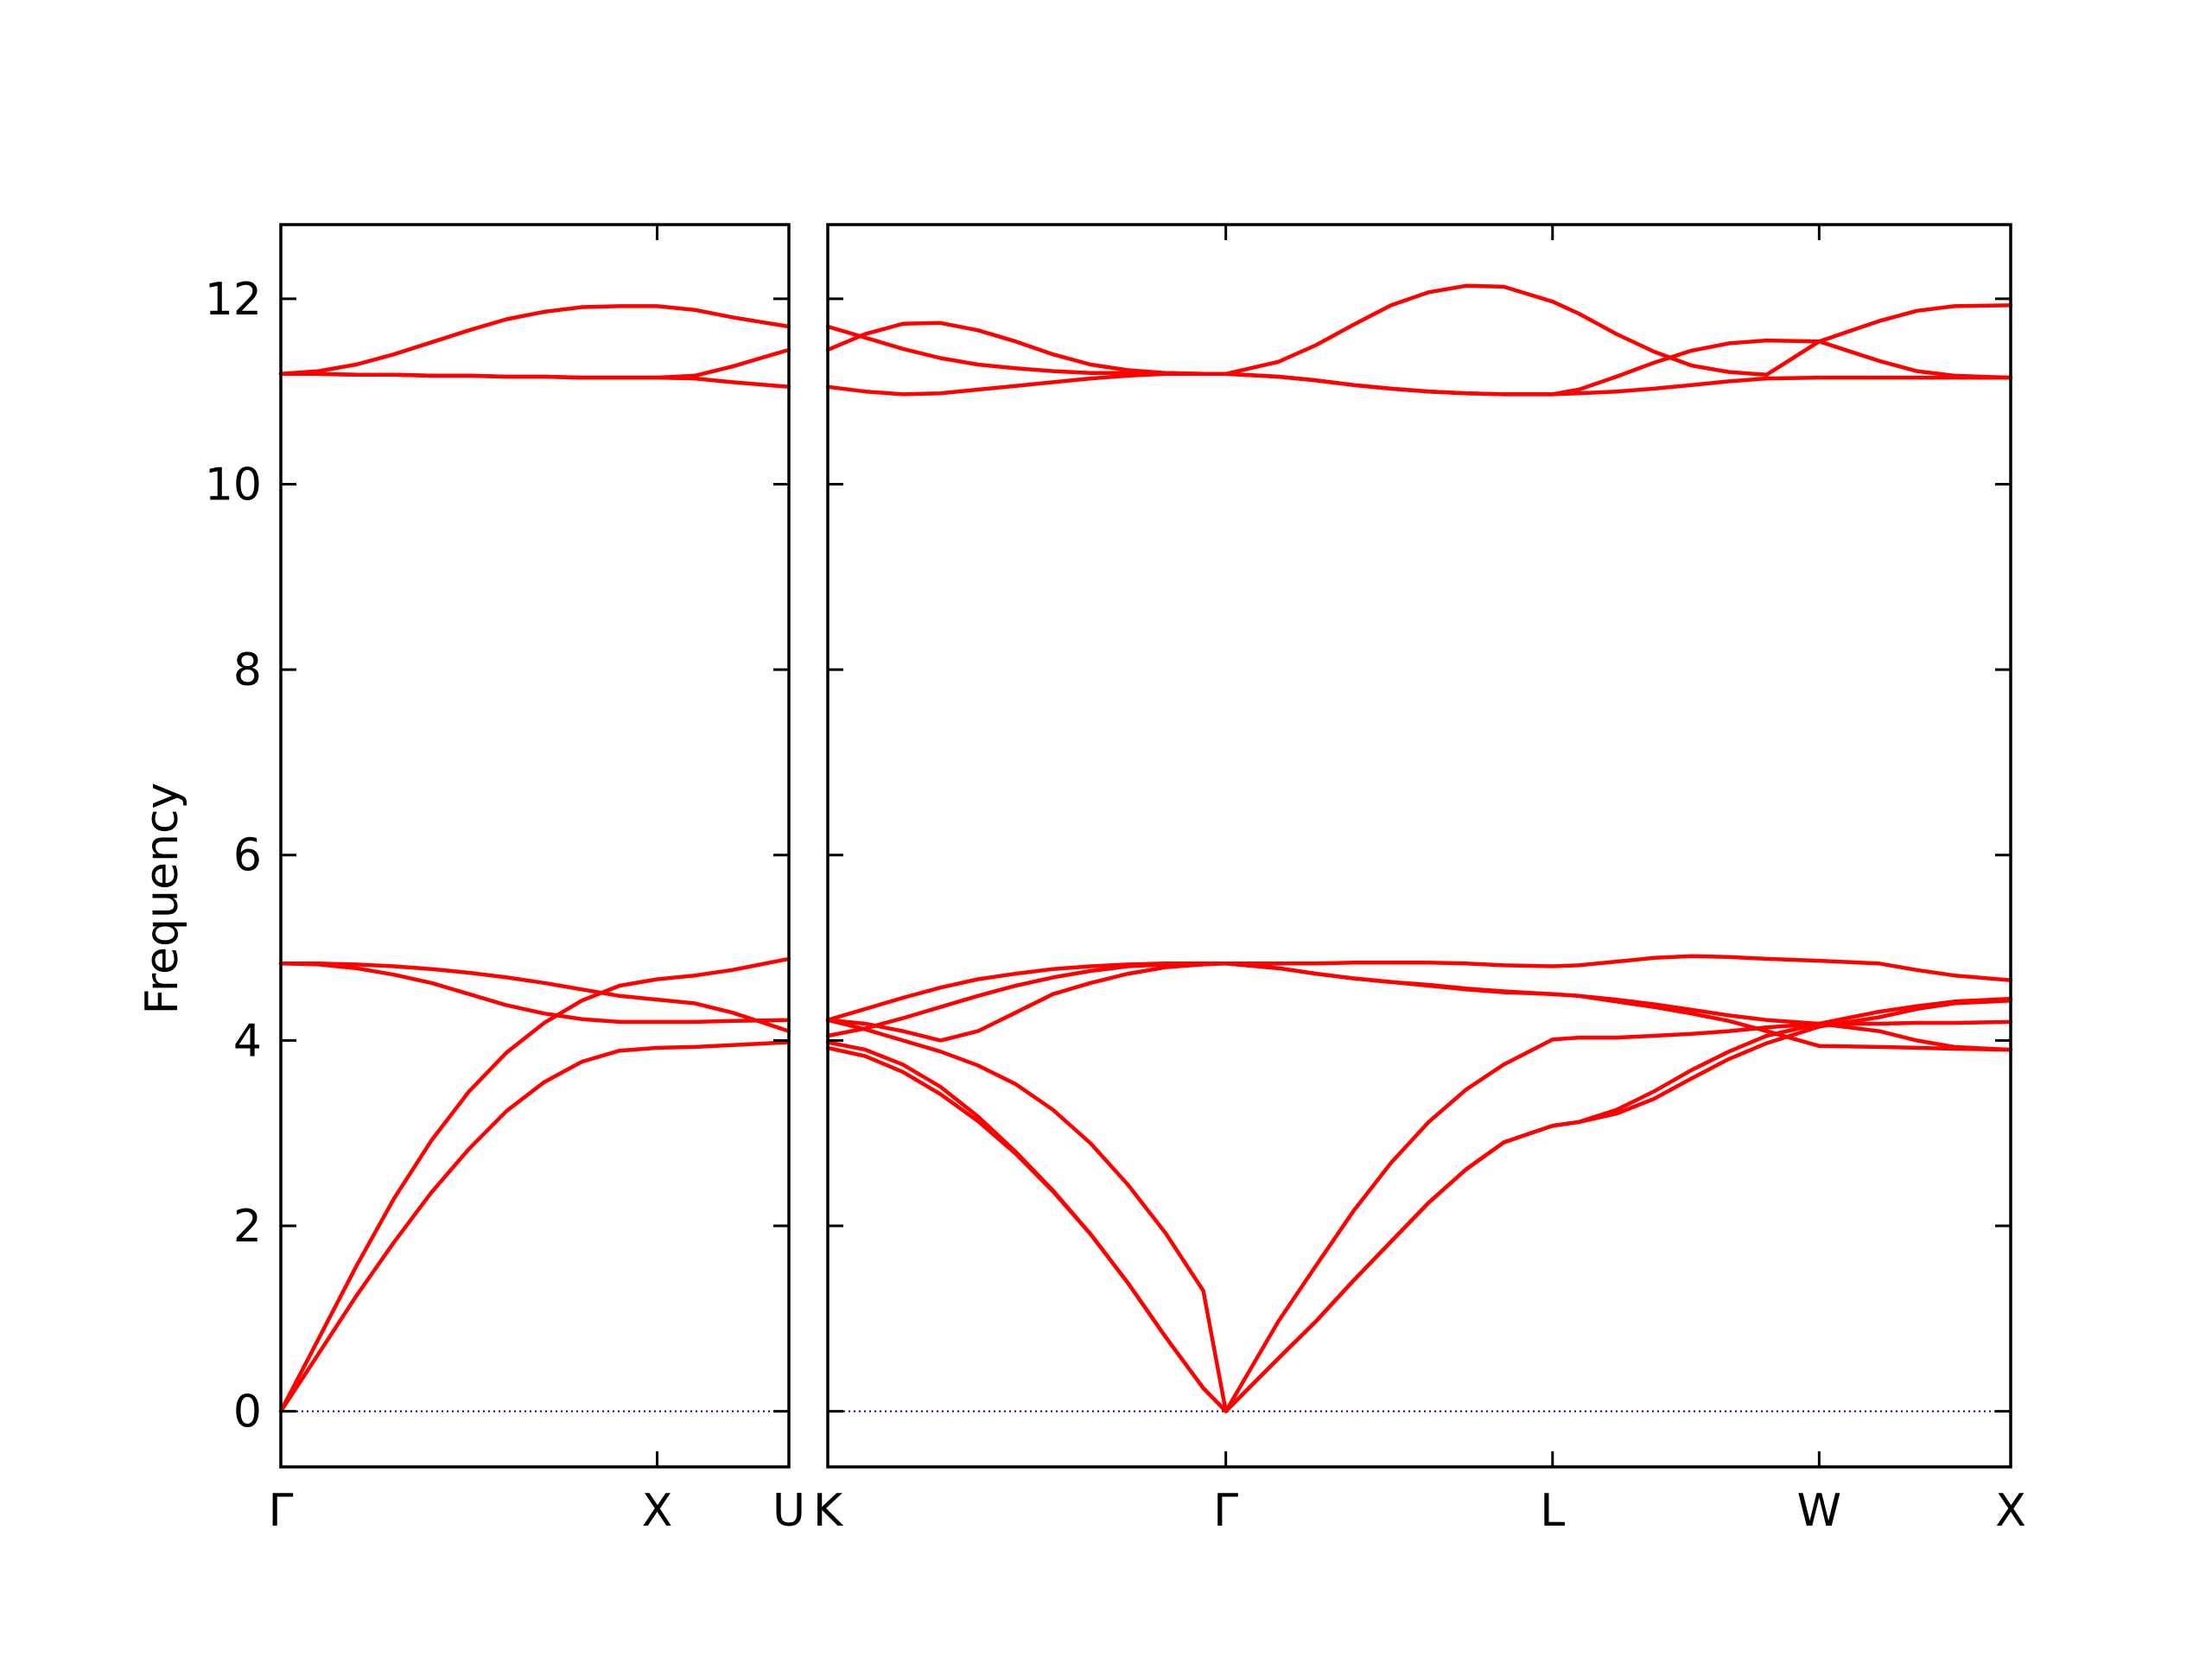 The image size is (2212, 1663). Describe the element at coordinates (162, 899) in the screenshot. I see `y-axis-label: Frequency` at that location.